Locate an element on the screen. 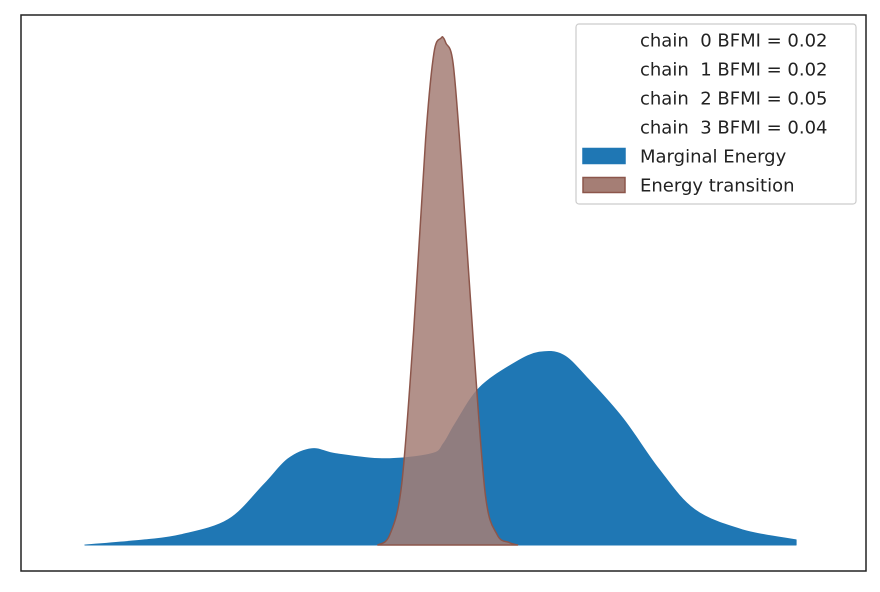  legend-label-3: chain 3 BFMI = 0.04 is located at coordinates (734, 128).